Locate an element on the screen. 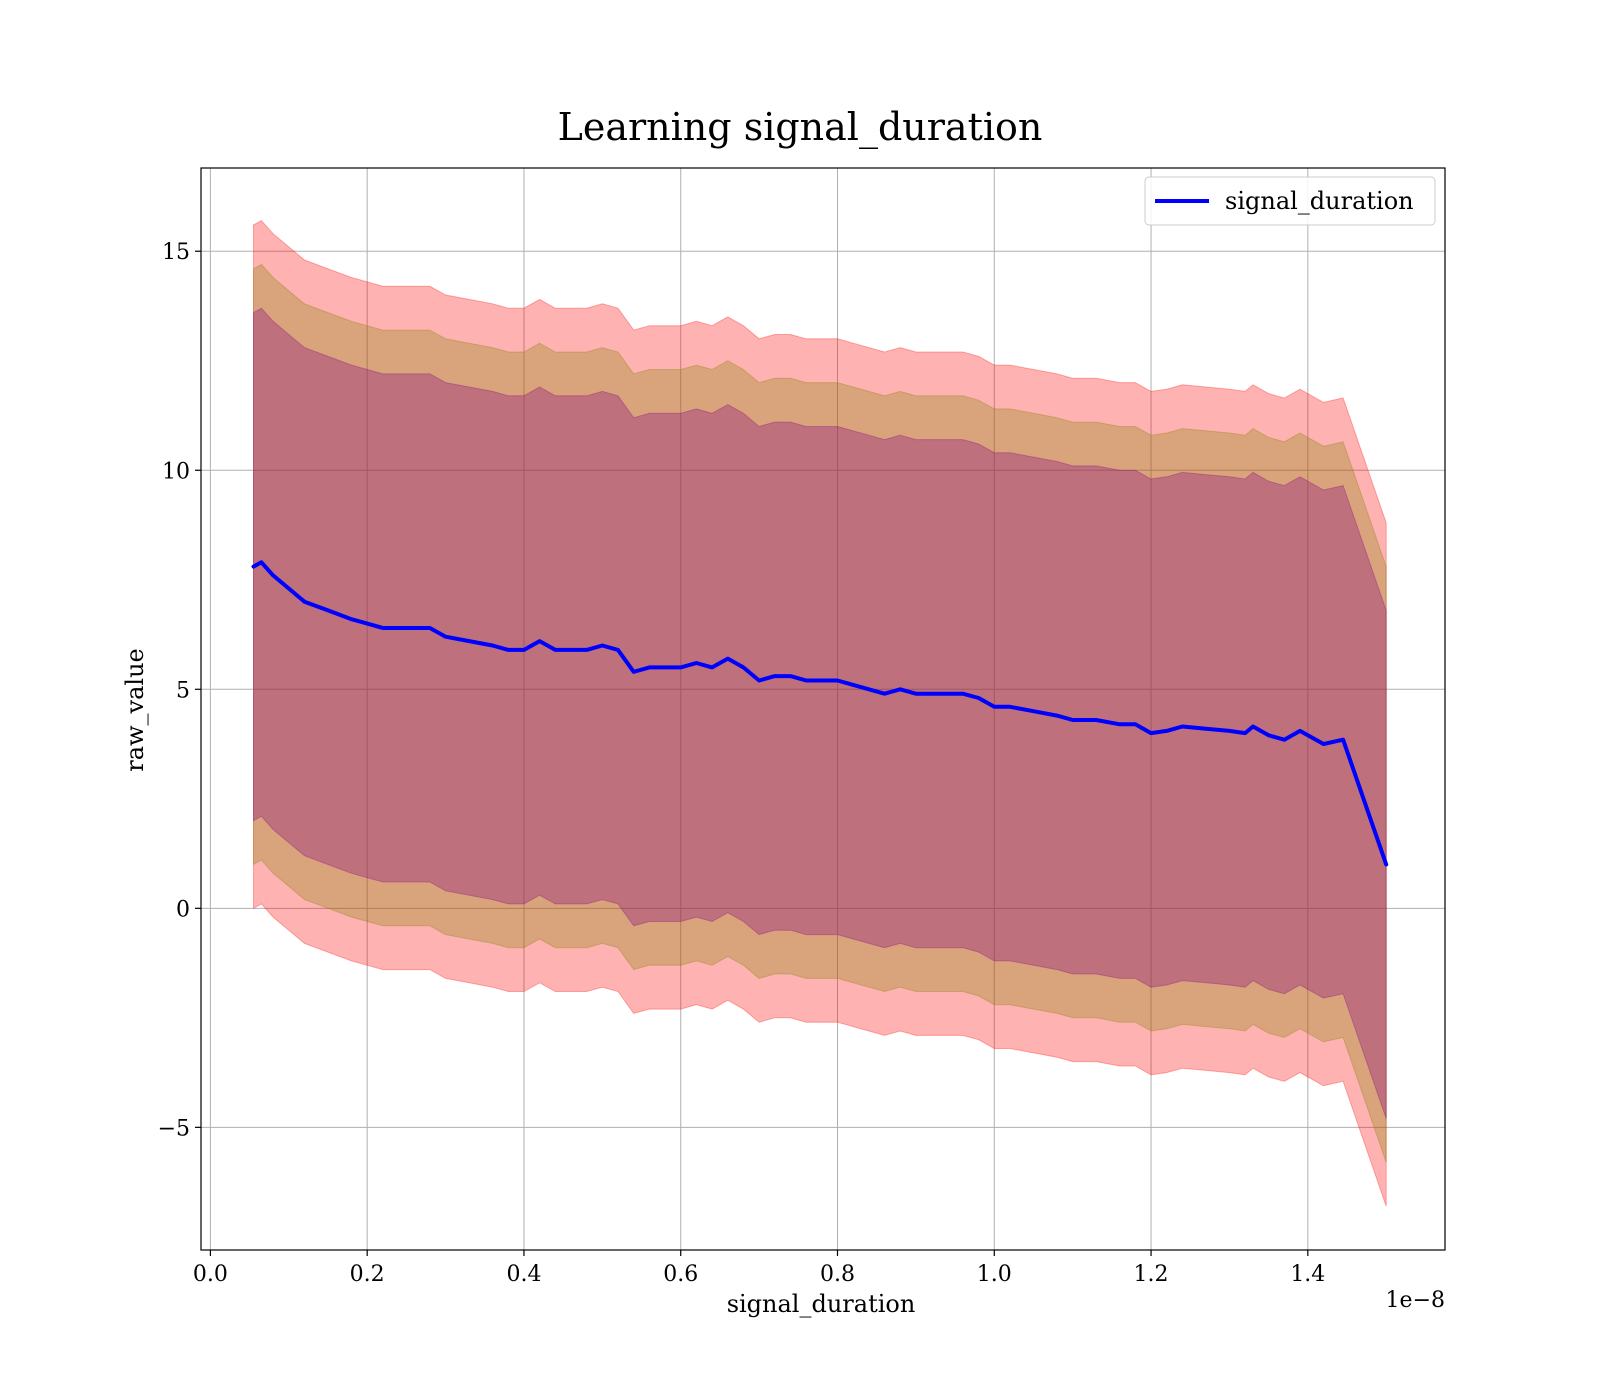 This screenshot has width=1600, height=1400. y-axis-label: raw_value is located at coordinates (135, 710).